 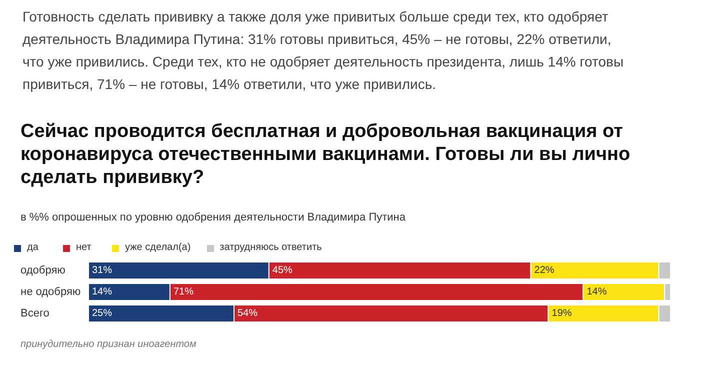 What do you see at coordinates (183, 292) in the screenshot?
I see `data-label: 71%` at bounding box center [183, 292].